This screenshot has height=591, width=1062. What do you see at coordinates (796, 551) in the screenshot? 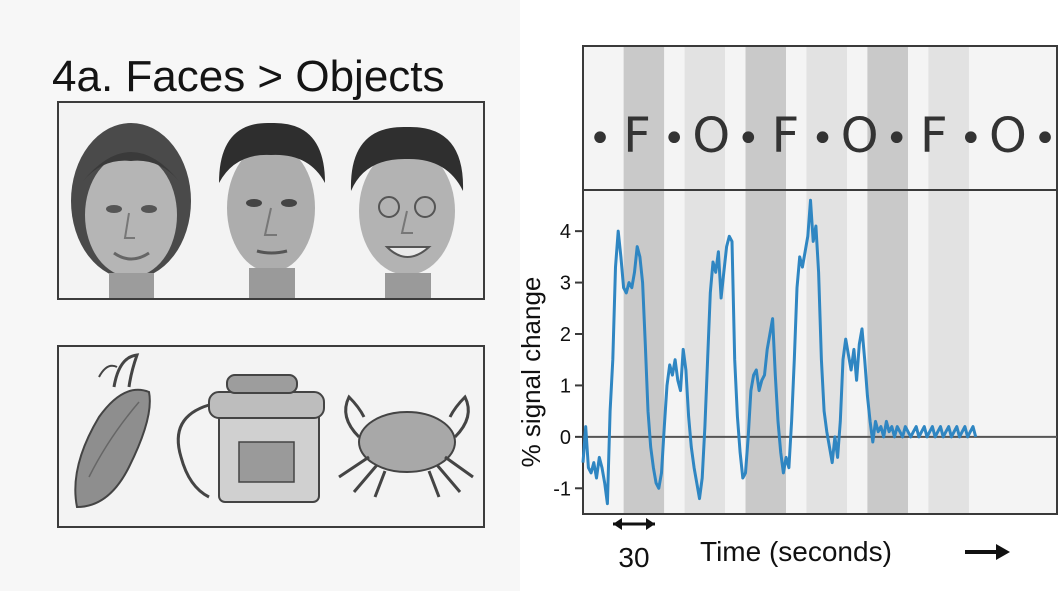
I see `x-axis-label: Time (seconds)` at bounding box center [796, 551].